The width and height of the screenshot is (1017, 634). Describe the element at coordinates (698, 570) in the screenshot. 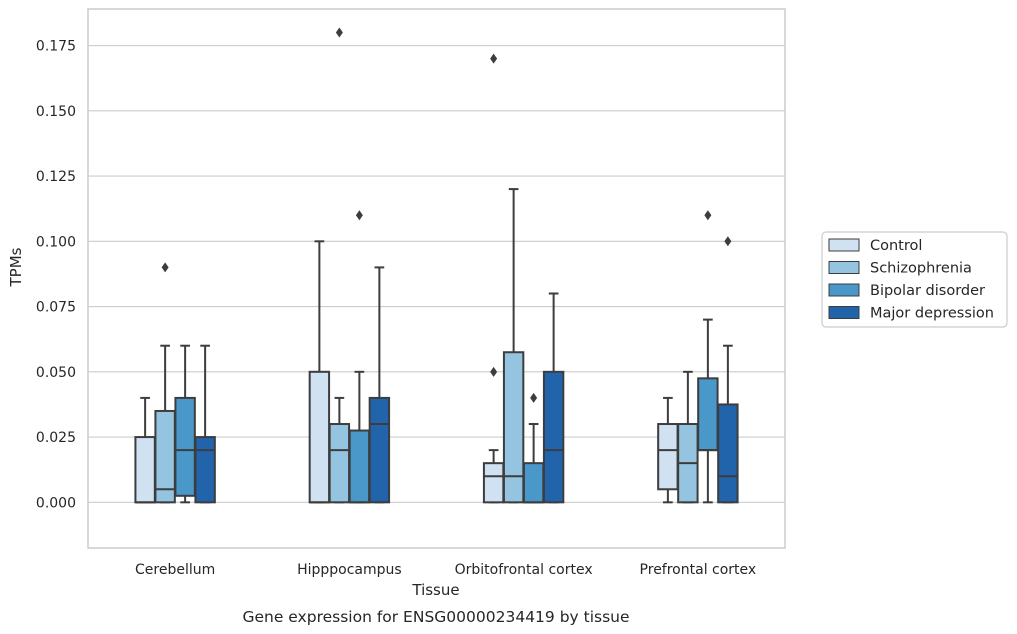

I see `x-tick-label: Prefrontal cortex` at that location.